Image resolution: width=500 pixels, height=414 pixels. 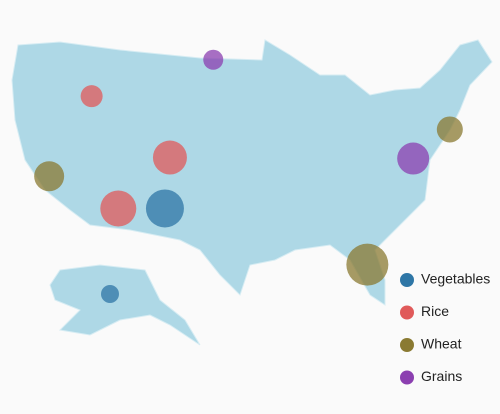 I want to click on legend-label: Rice, so click(x=435, y=311).